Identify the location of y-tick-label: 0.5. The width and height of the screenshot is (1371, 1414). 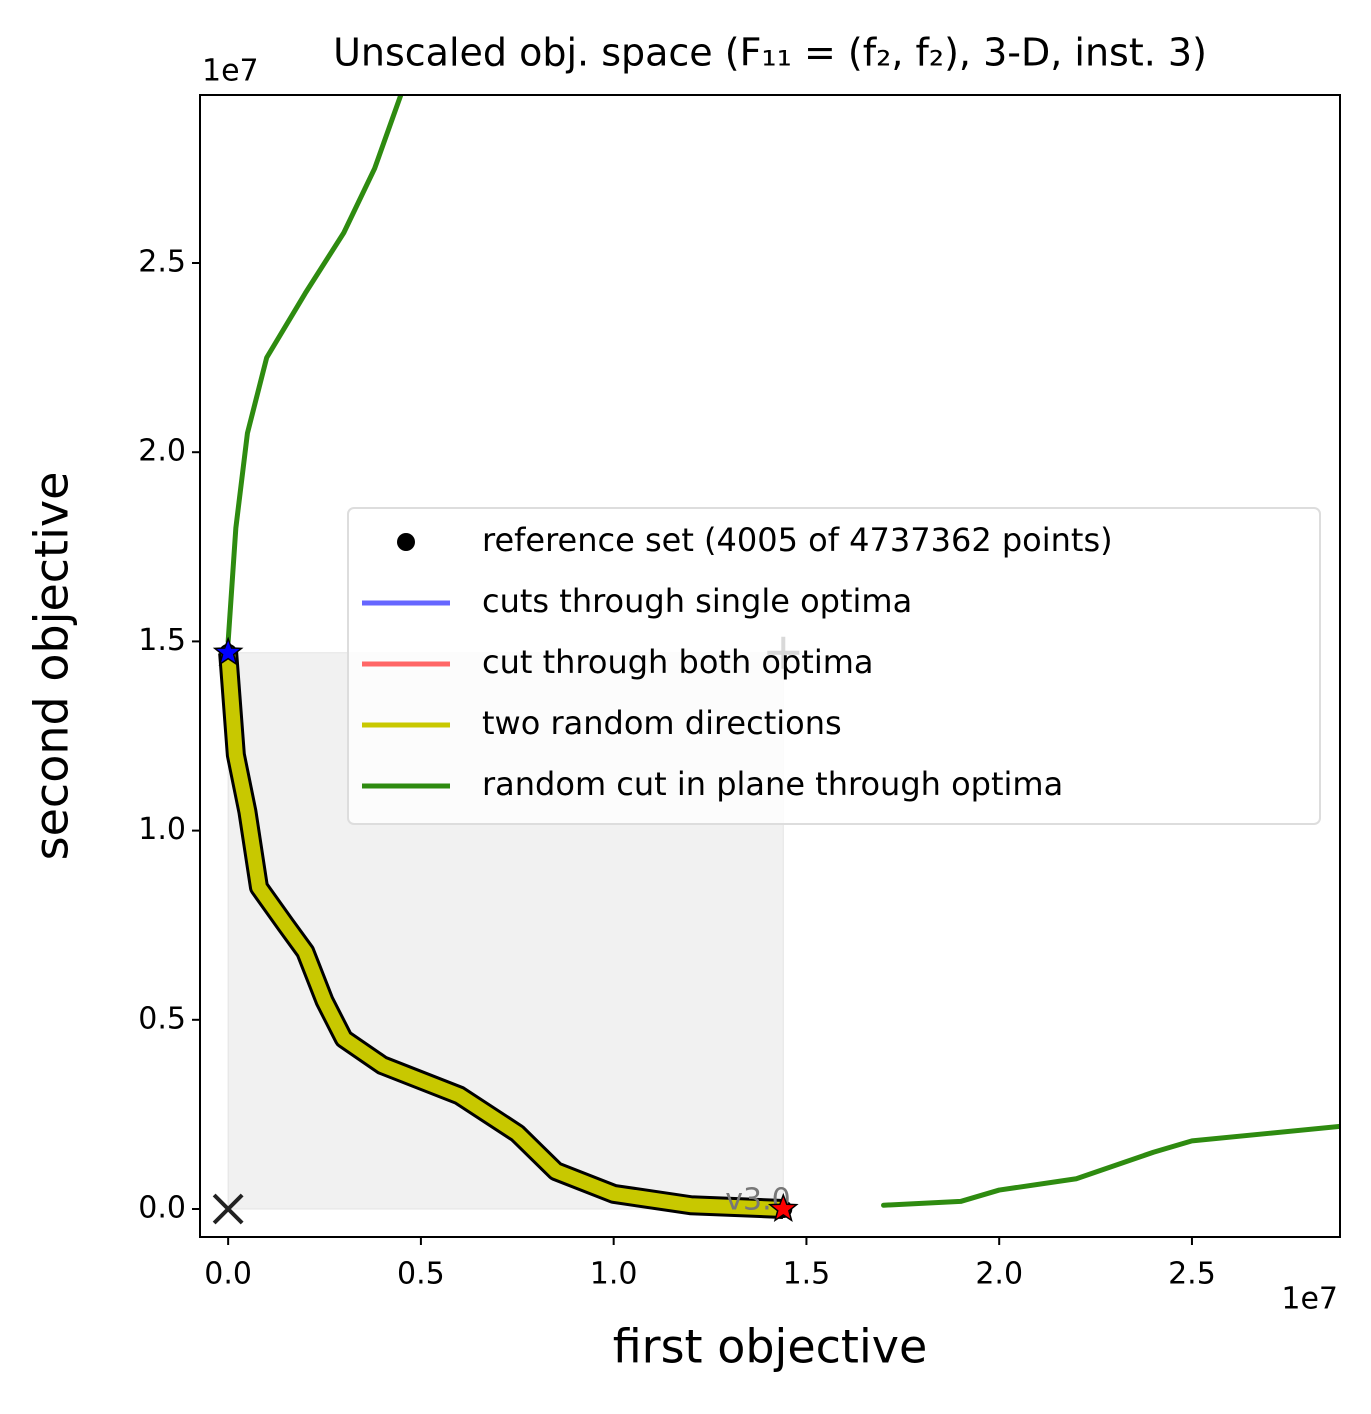
(162, 1018).